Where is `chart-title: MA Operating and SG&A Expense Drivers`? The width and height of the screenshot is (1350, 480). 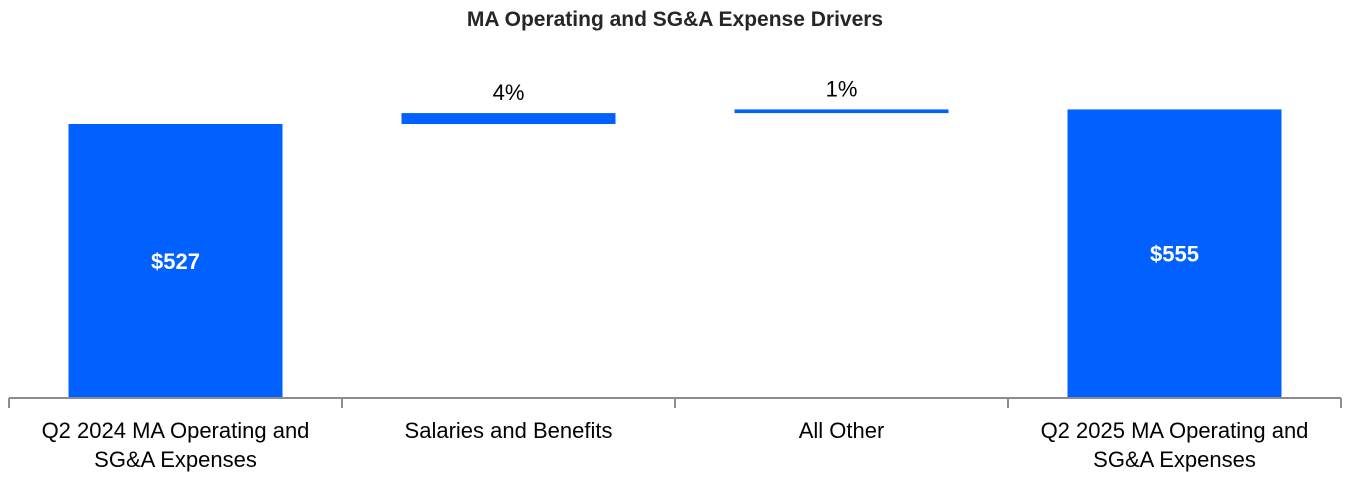
chart-title: MA Operating and SG&A Expense Drivers is located at coordinates (675, 19).